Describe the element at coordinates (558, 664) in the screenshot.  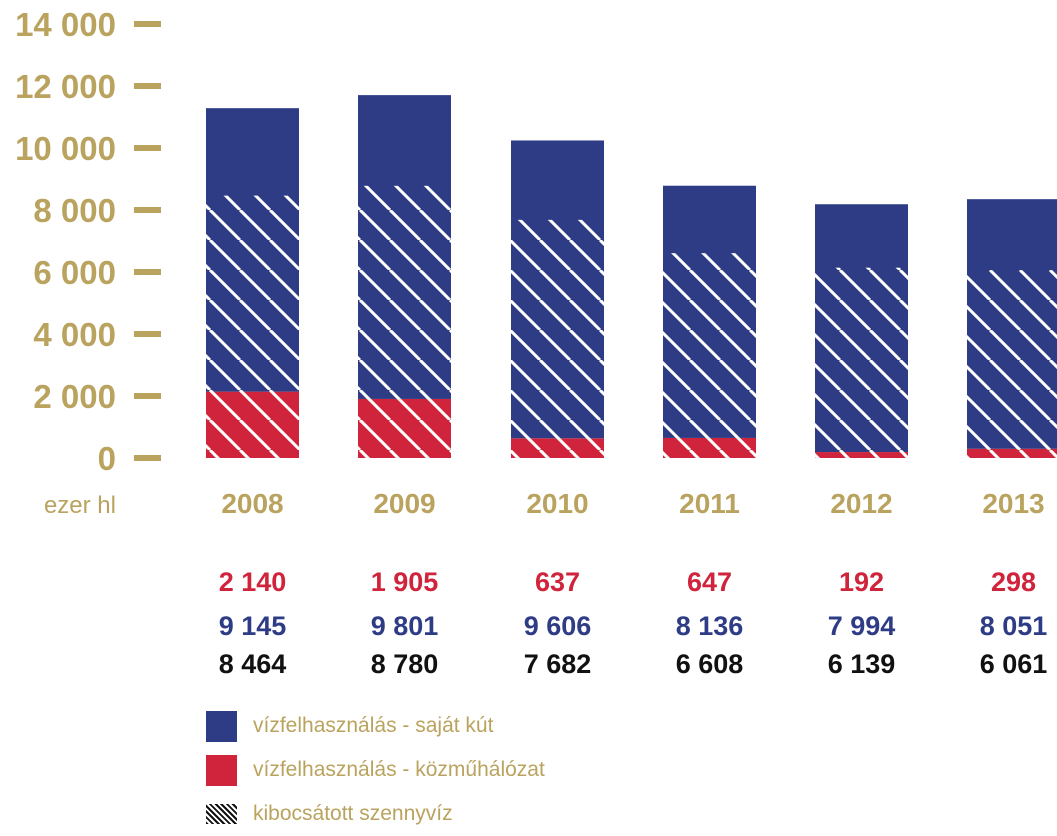
I see `value-szennyviz: 7 682` at that location.